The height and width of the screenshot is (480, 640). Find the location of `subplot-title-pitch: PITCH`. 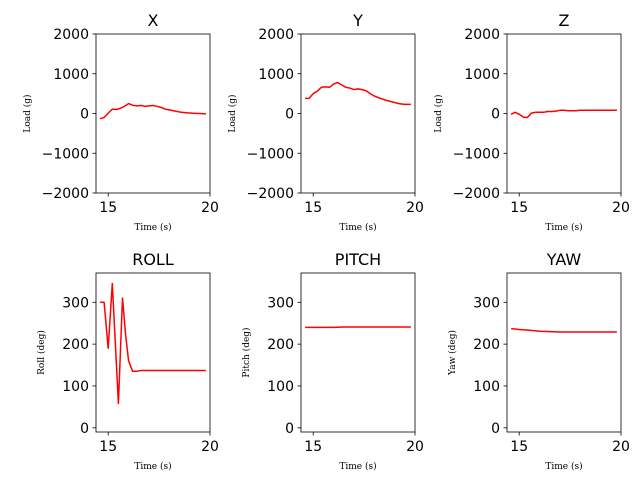

subplot-title-pitch: PITCH is located at coordinates (358, 259).